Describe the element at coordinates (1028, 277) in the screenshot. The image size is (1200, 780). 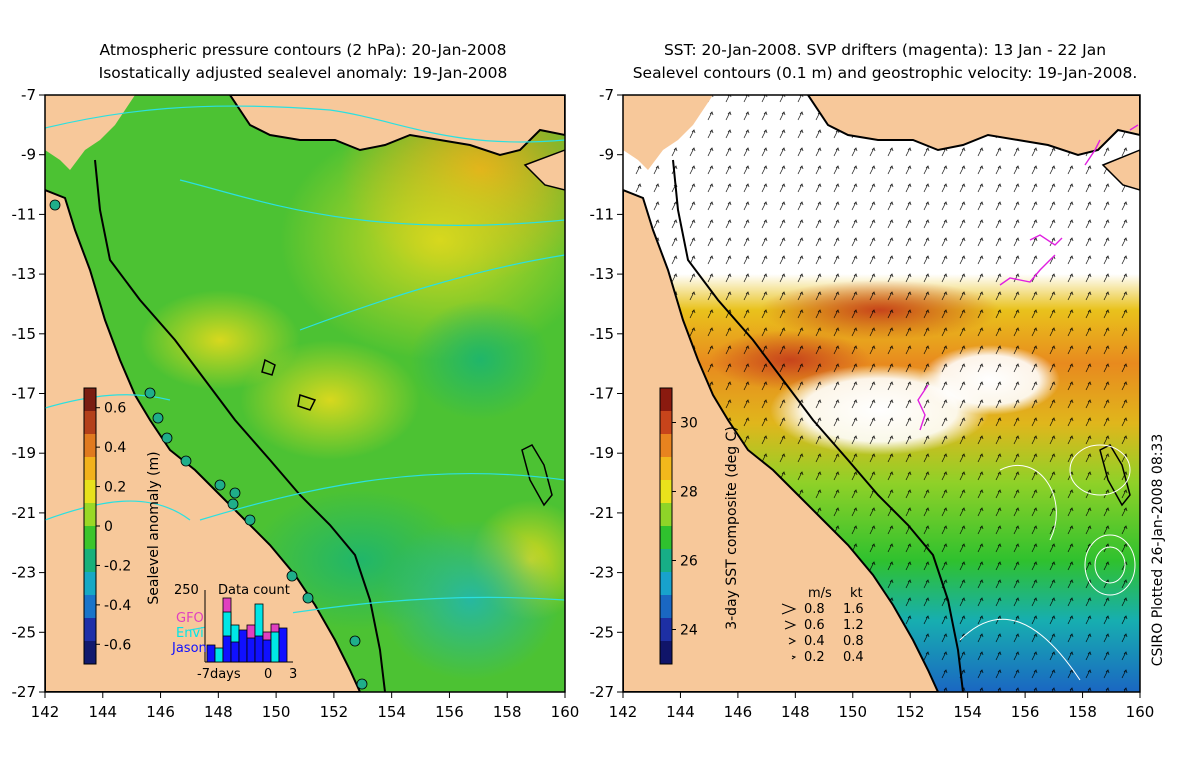
I see `svp-drifter-tracks` at that location.